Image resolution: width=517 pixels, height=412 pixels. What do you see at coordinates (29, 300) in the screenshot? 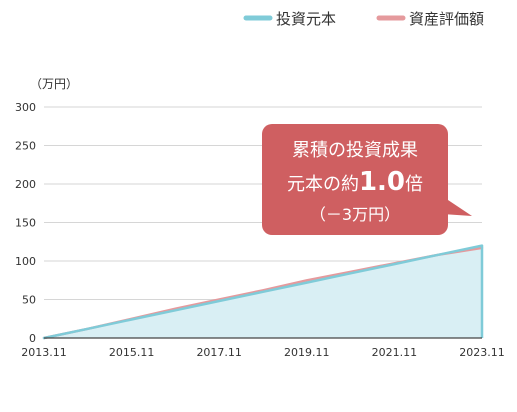
I see `y-tick-label: 50` at bounding box center [29, 300].